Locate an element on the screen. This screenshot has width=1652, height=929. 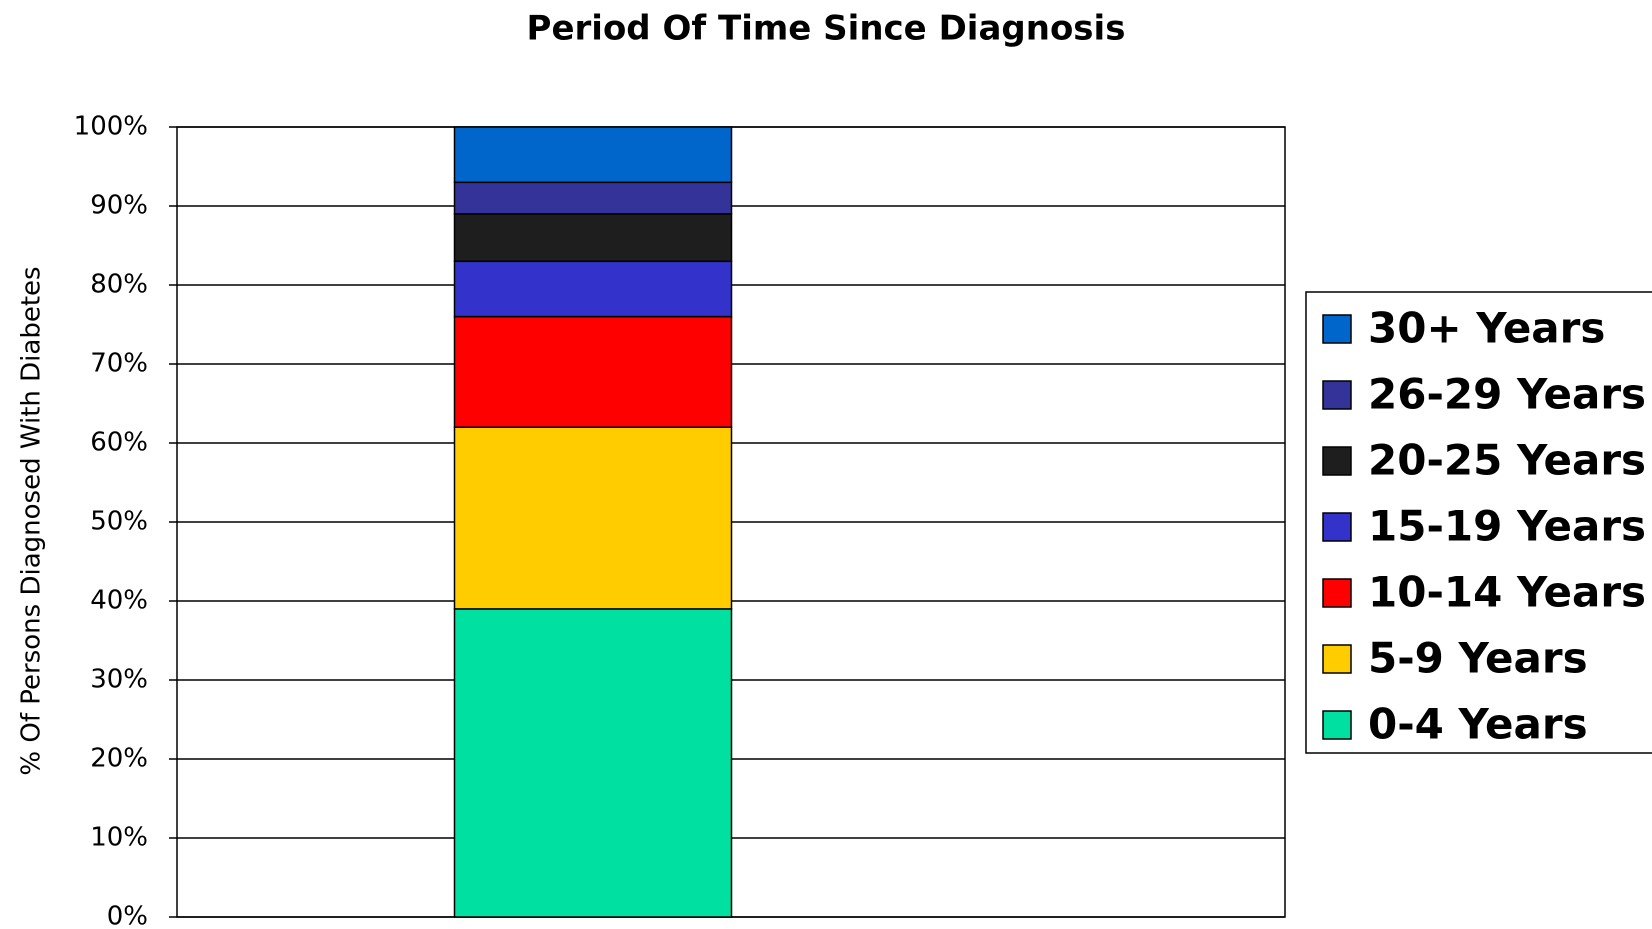
y-tick-label: 0% is located at coordinates (127, 915).